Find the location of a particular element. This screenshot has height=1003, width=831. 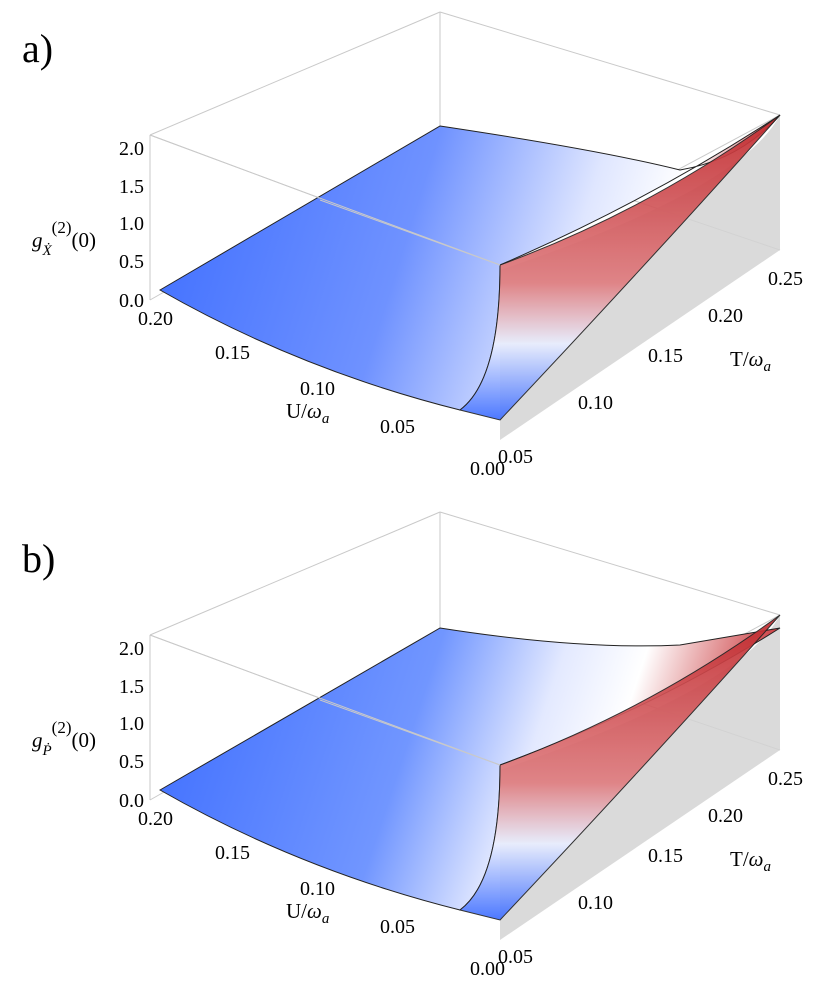

z-axis-label-sub: Ẋ is located at coordinates (47, 251).